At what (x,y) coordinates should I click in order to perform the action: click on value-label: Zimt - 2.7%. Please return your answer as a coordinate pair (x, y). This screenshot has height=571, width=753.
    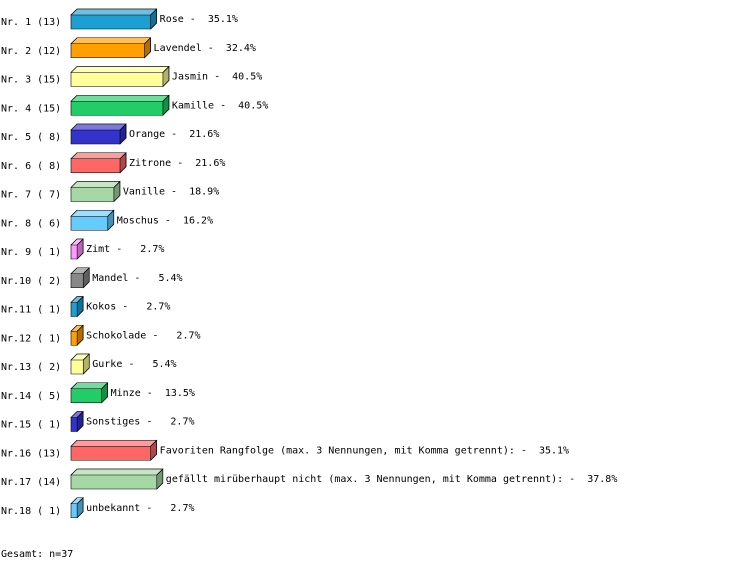
    Looking at the image, I should click on (125, 249).